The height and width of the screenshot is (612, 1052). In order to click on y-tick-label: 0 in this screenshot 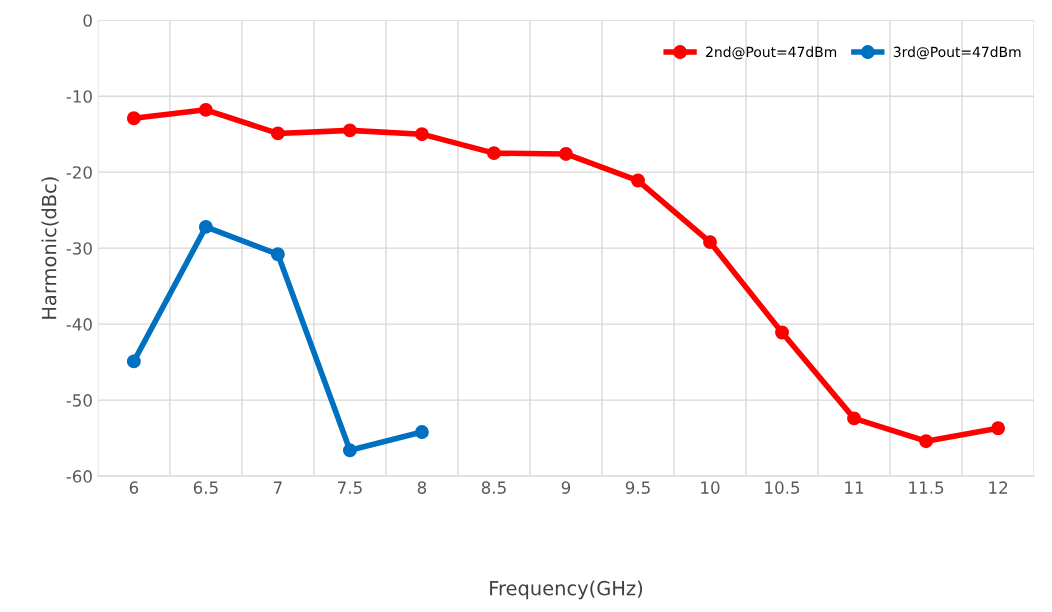, I will do `click(87, 20)`.